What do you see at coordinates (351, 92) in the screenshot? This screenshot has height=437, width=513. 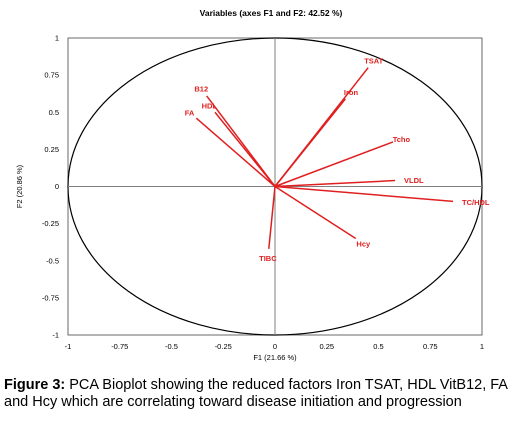 I see `vector-label: Iron` at bounding box center [351, 92].